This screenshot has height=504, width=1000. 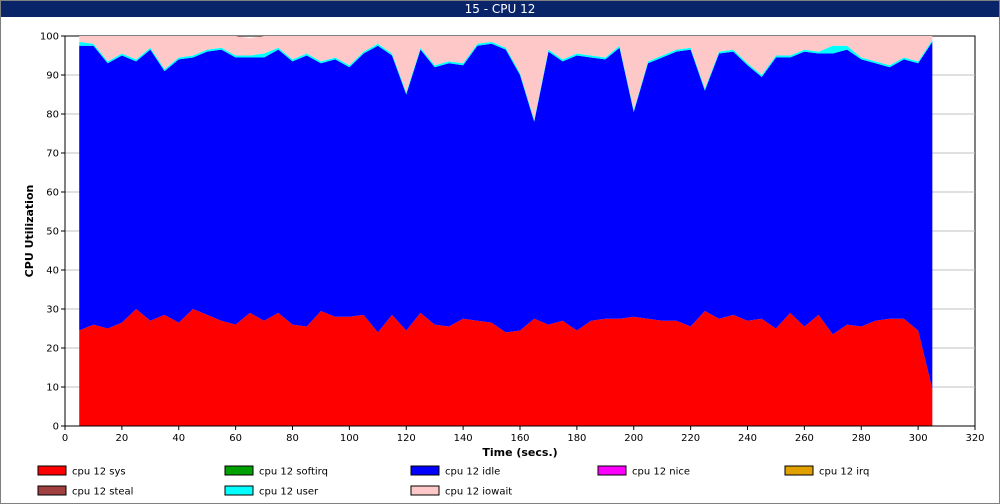 What do you see at coordinates (52, 388) in the screenshot?
I see `y-tick-label: 10` at bounding box center [52, 388].